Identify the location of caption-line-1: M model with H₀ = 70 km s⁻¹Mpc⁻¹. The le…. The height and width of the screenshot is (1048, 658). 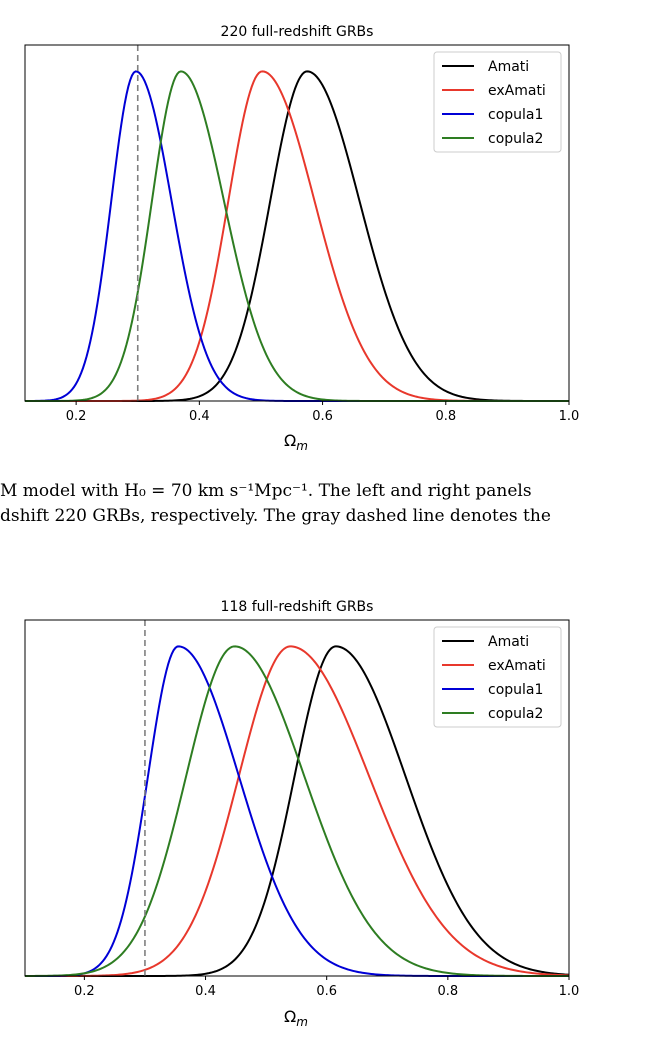
(266, 491).